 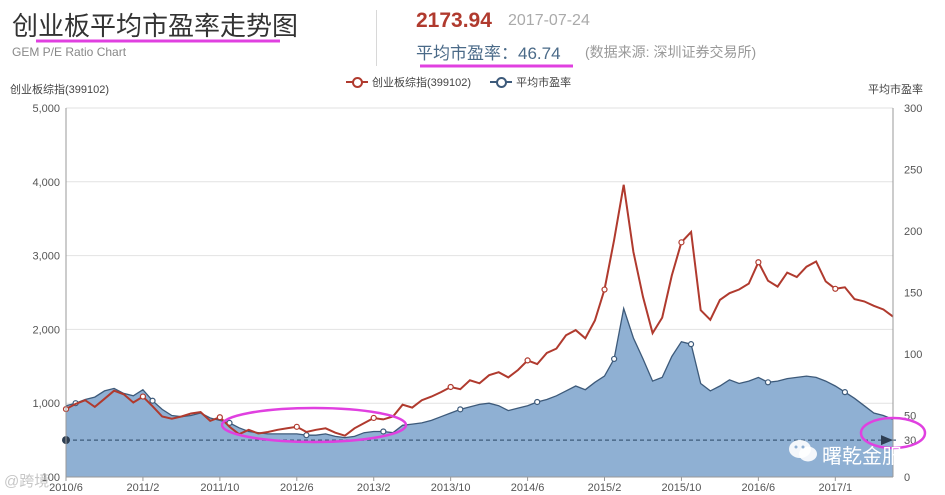 What do you see at coordinates (887, 440) in the screenshot?
I see `reference-line-arrow-icon` at bounding box center [887, 440].